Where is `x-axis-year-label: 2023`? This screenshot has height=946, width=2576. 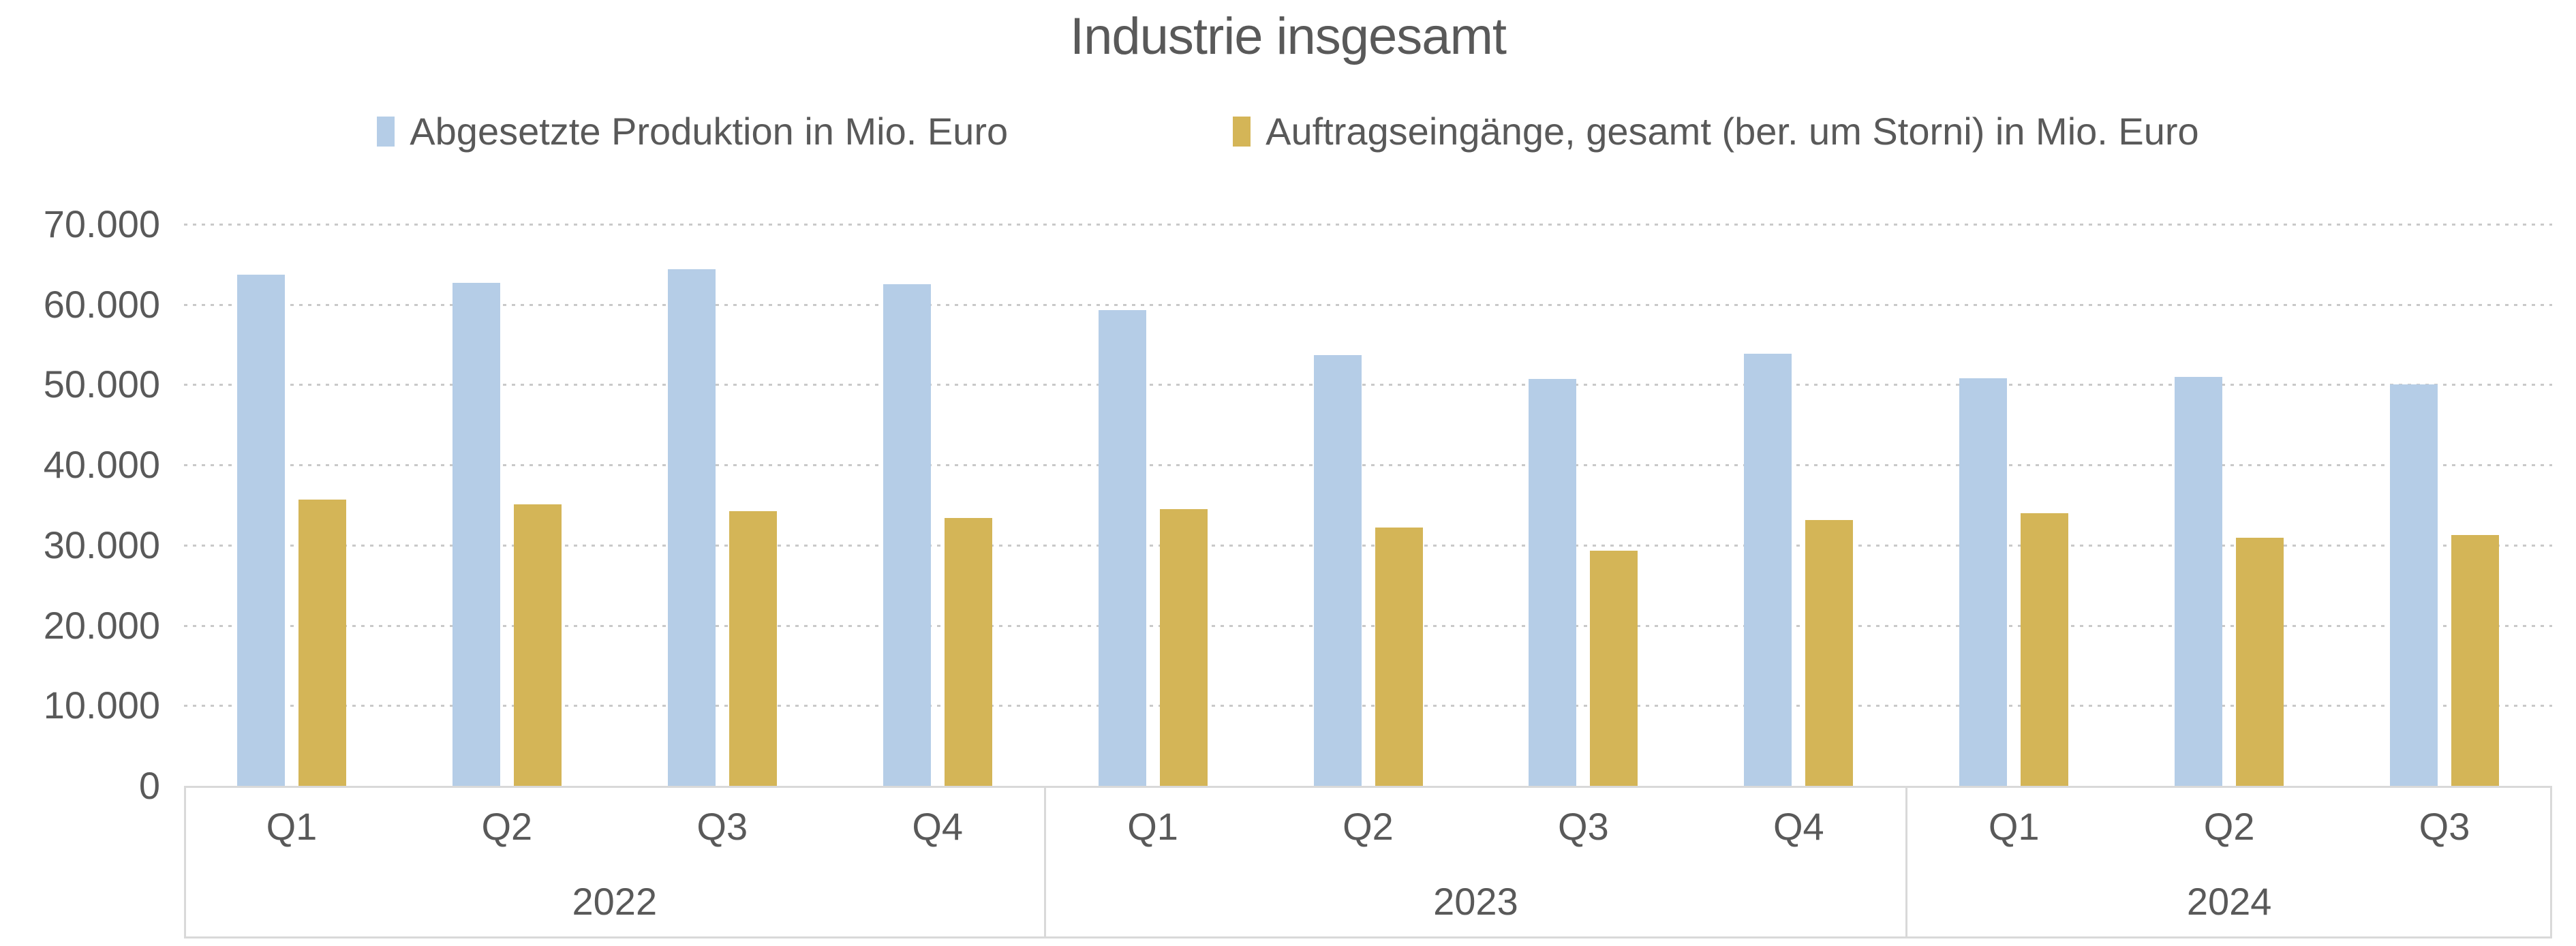
x-axis-year-label: 2023 is located at coordinates (1475, 901).